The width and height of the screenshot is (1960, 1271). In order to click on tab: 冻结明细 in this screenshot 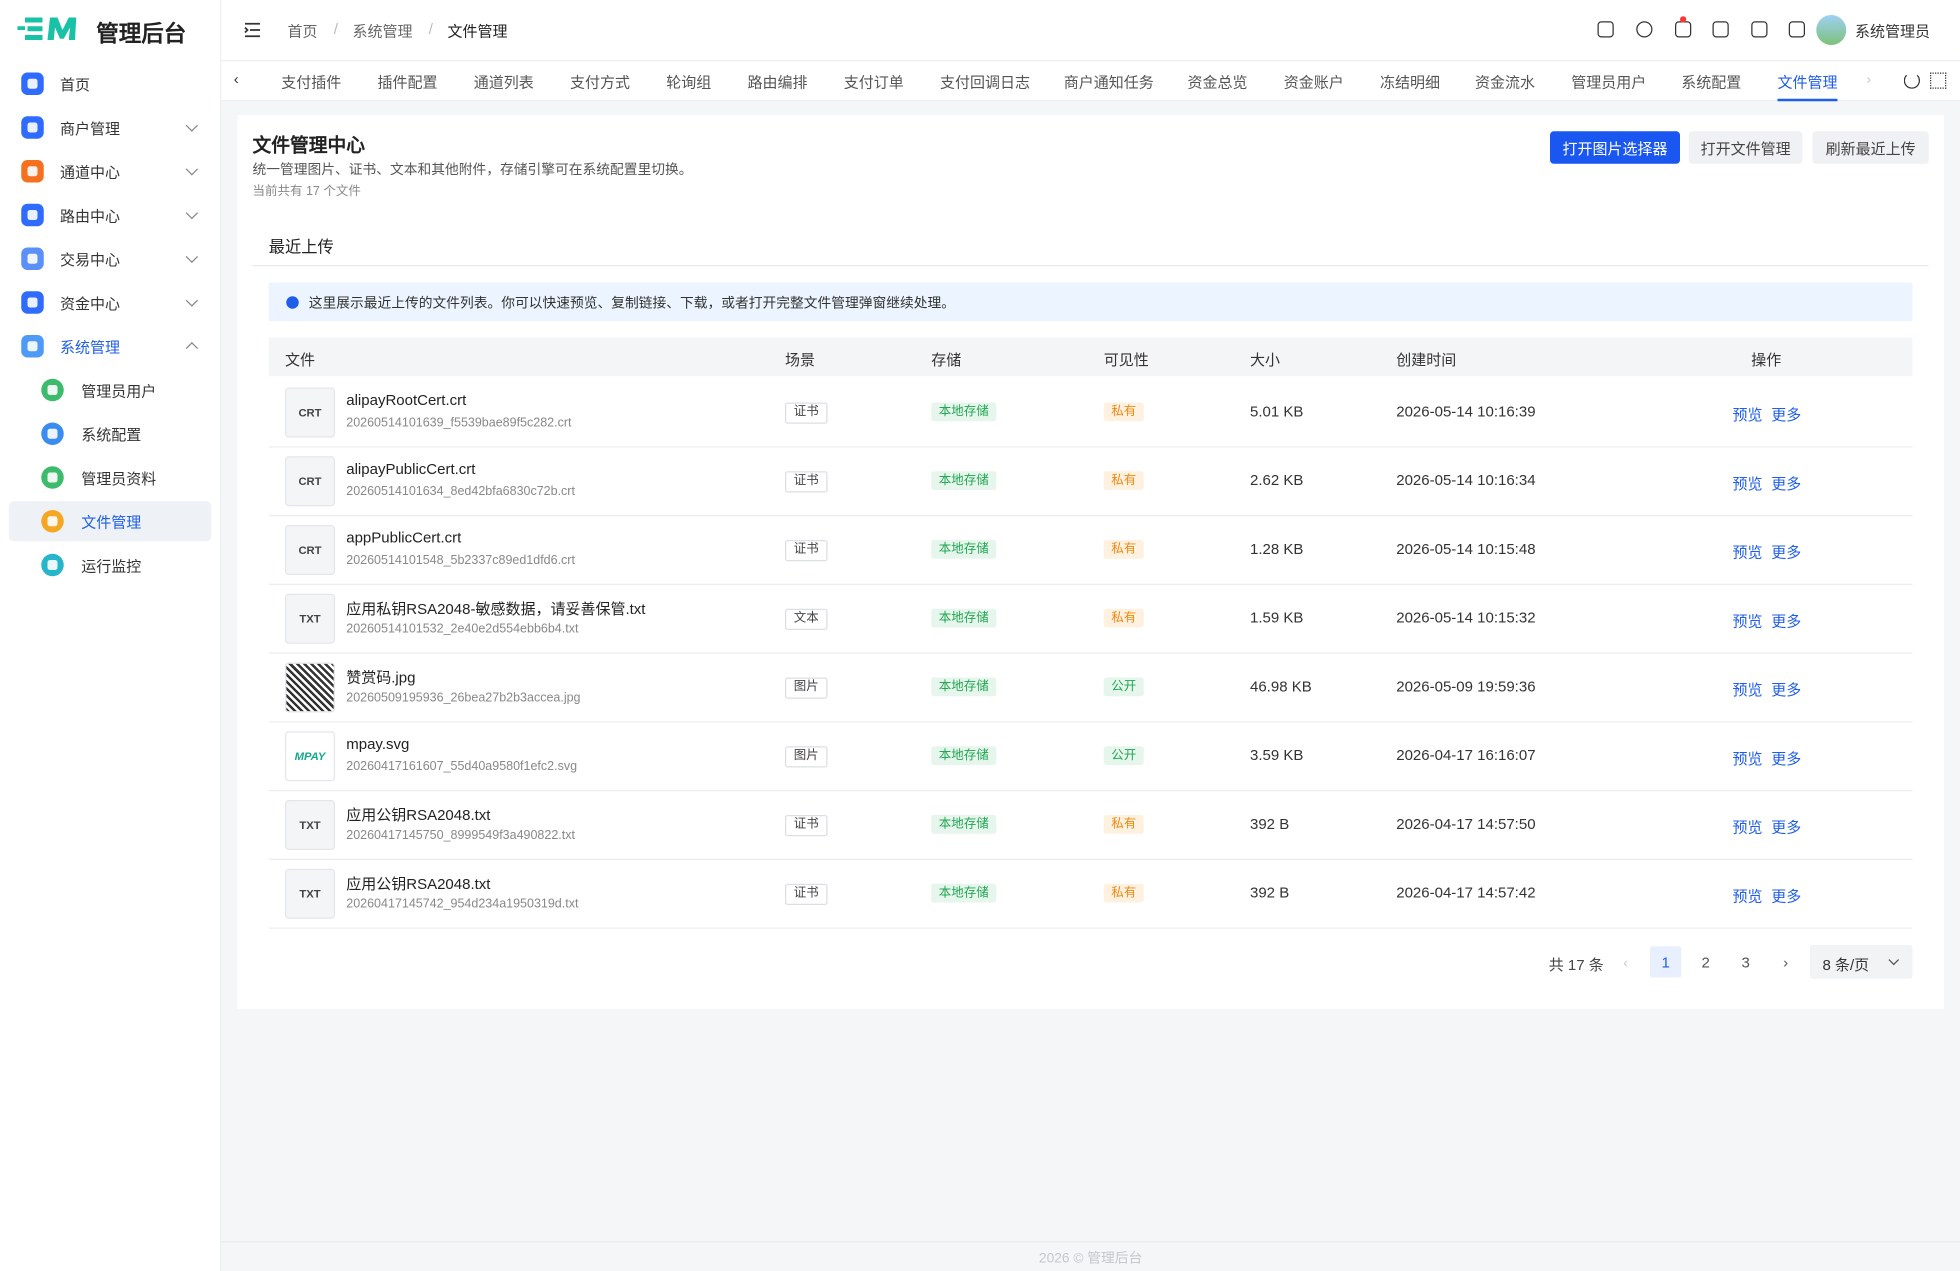, I will do `click(1410, 82)`.